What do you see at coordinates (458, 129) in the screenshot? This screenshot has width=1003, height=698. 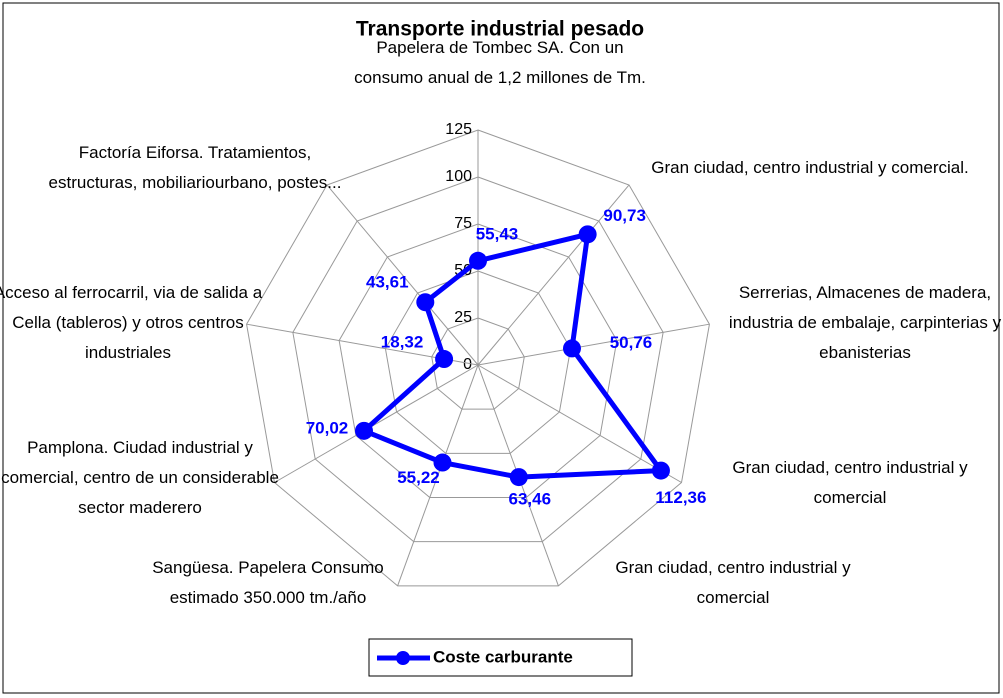 I see `tick-label: 125` at bounding box center [458, 129].